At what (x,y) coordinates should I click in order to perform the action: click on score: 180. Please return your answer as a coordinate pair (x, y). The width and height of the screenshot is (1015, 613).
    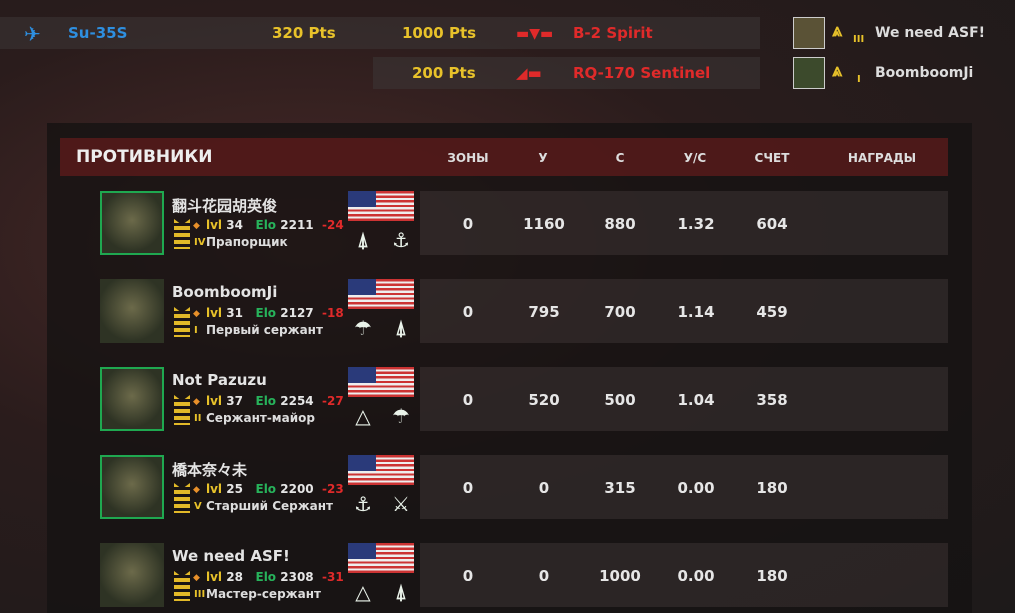
    Looking at the image, I should click on (772, 576).